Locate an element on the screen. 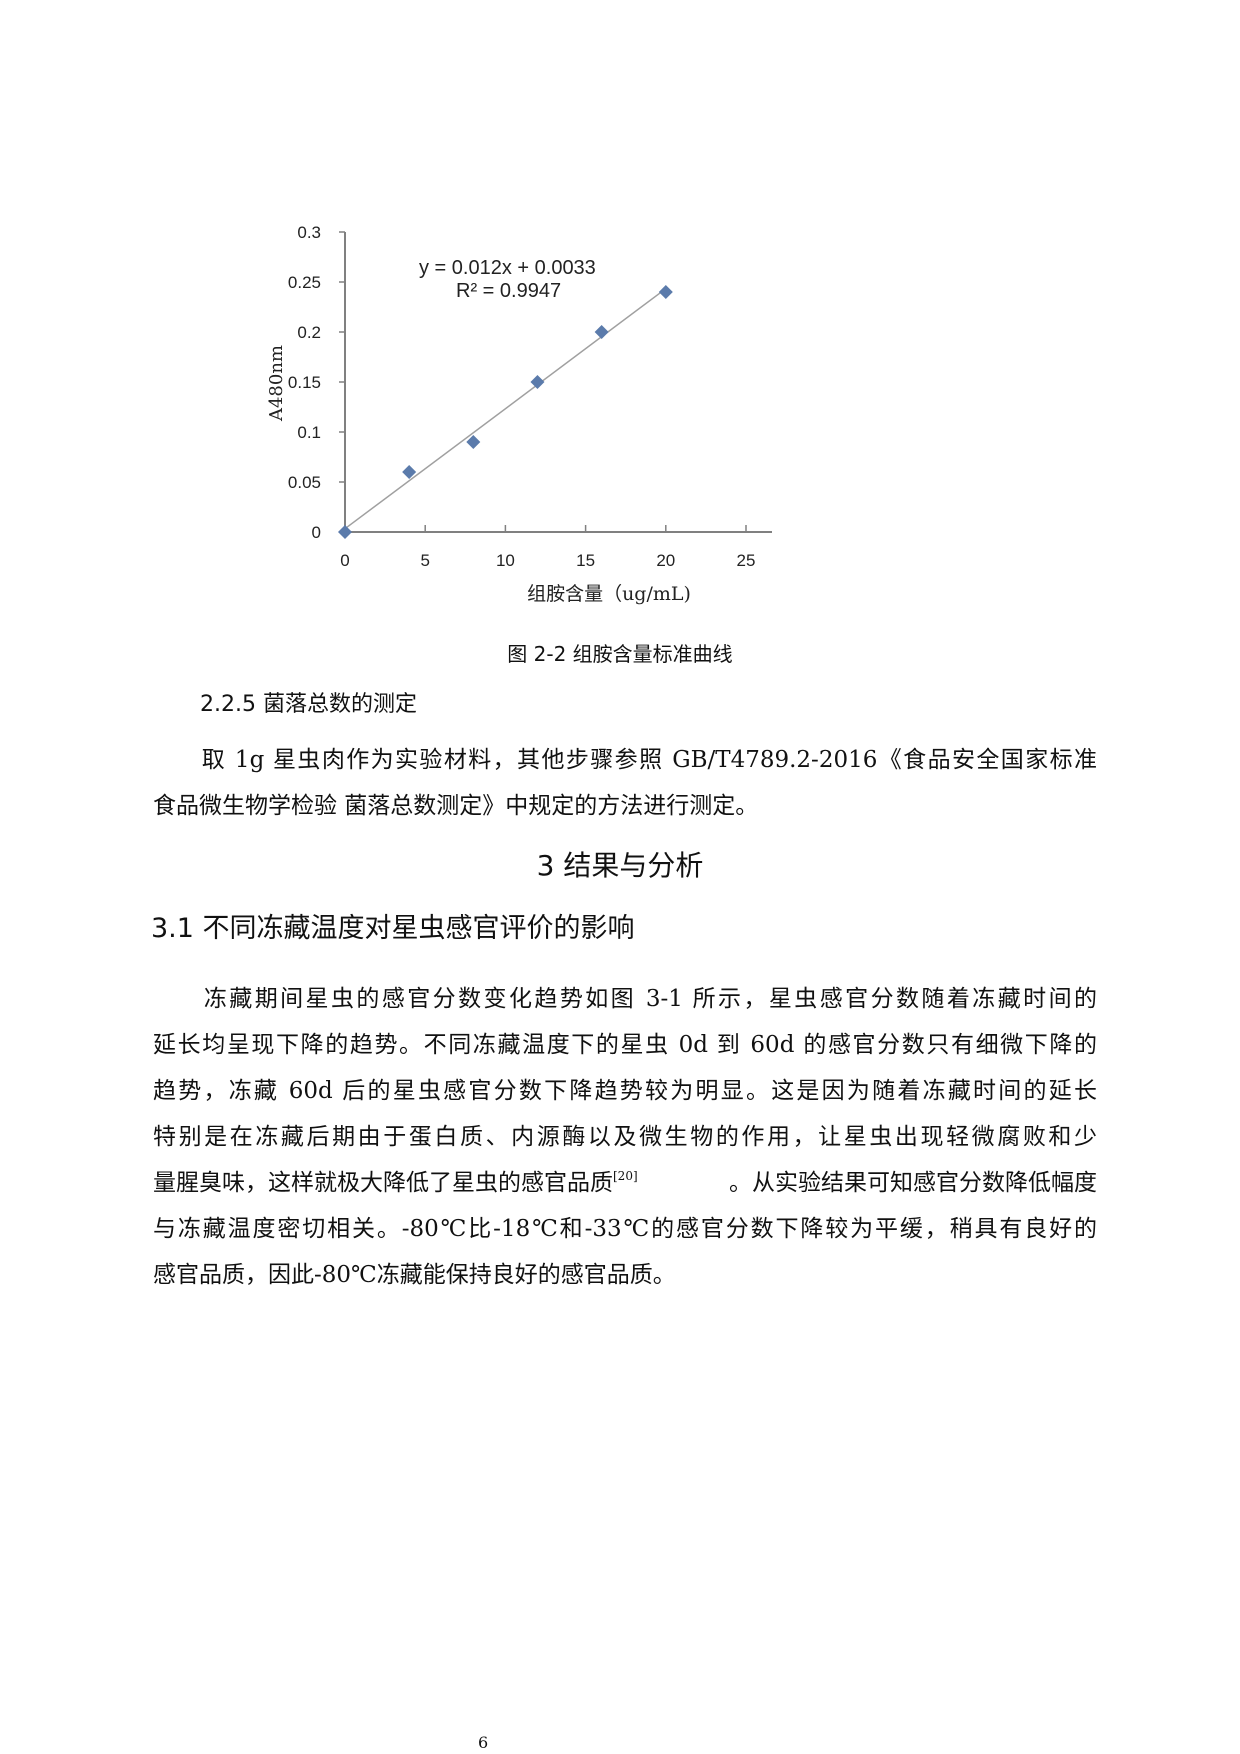 The image size is (1240, 1754). paragraph-line: 感官品质，因此-80℃冻藏能保持良好的感官品质。 is located at coordinates (414, 1275).